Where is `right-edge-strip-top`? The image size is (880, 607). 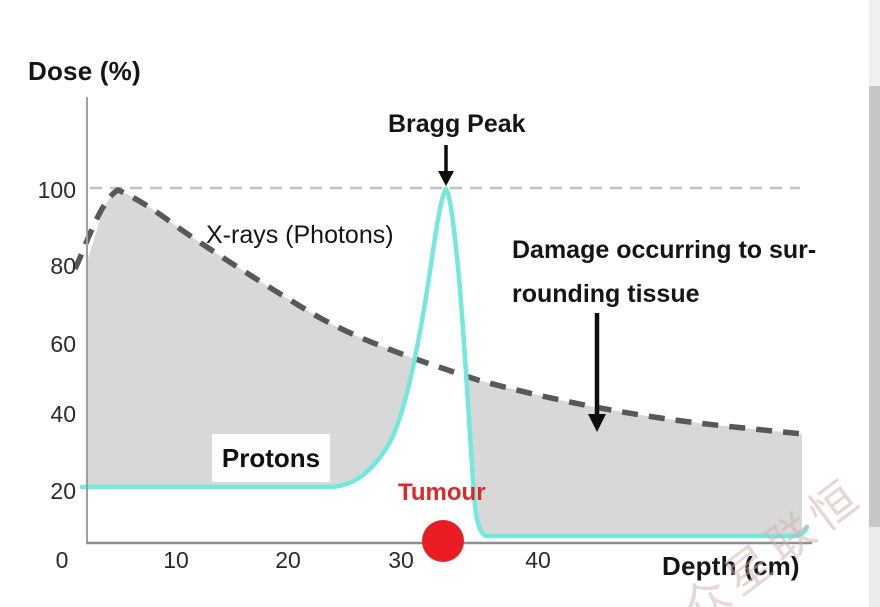
right-edge-strip-top is located at coordinates (874, 43).